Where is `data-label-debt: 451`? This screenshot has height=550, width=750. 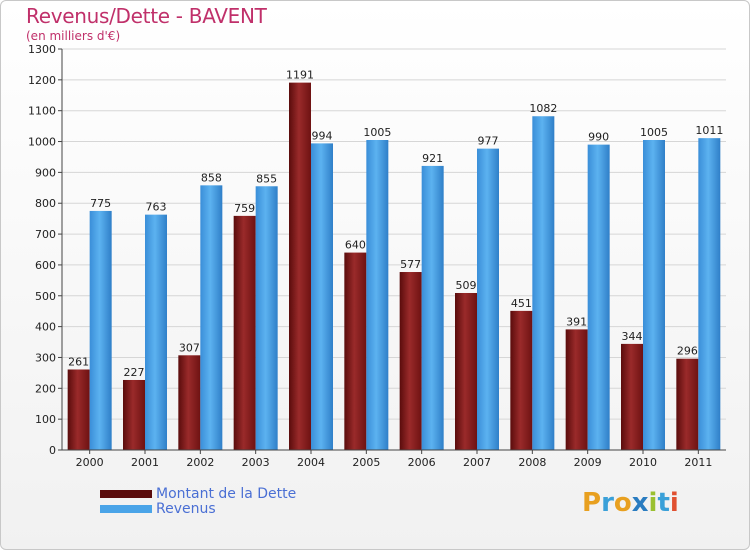 data-label-debt: 451 is located at coordinates (521, 303).